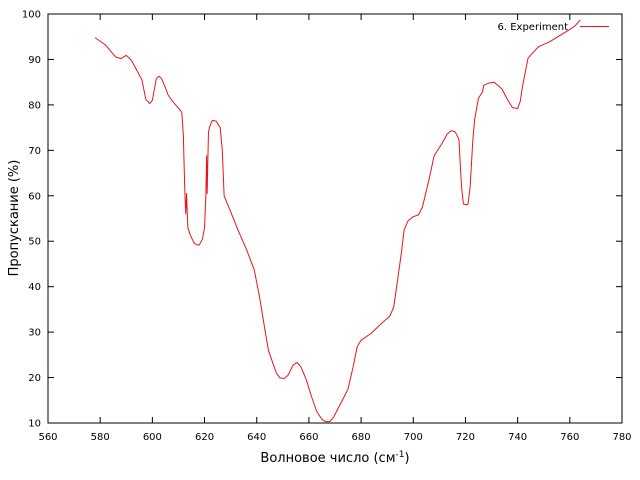  I want to click on y-axis-title: Пропускание (%), so click(14, 218).